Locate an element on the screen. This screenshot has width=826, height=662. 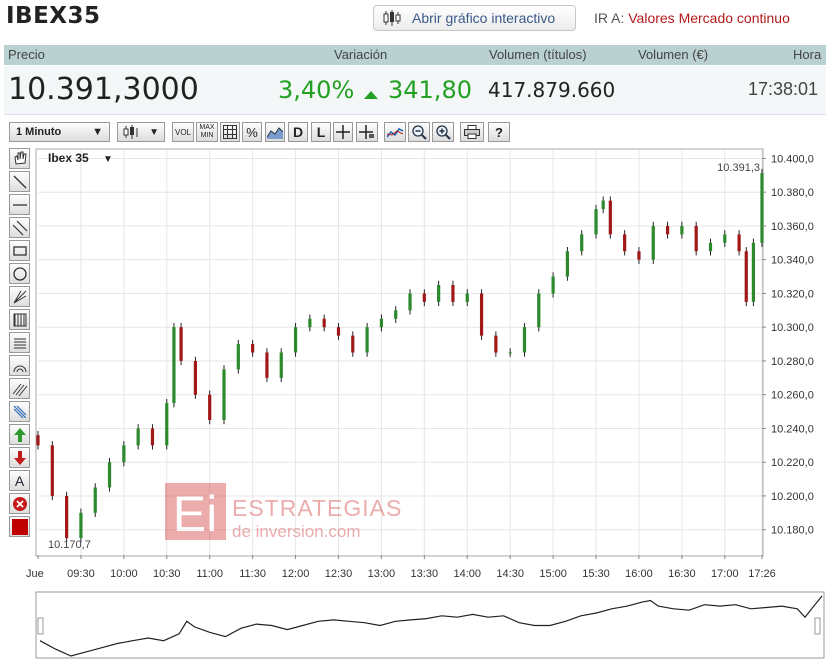
min-price-label: 10.170,7 is located at coordinates (69, 545).